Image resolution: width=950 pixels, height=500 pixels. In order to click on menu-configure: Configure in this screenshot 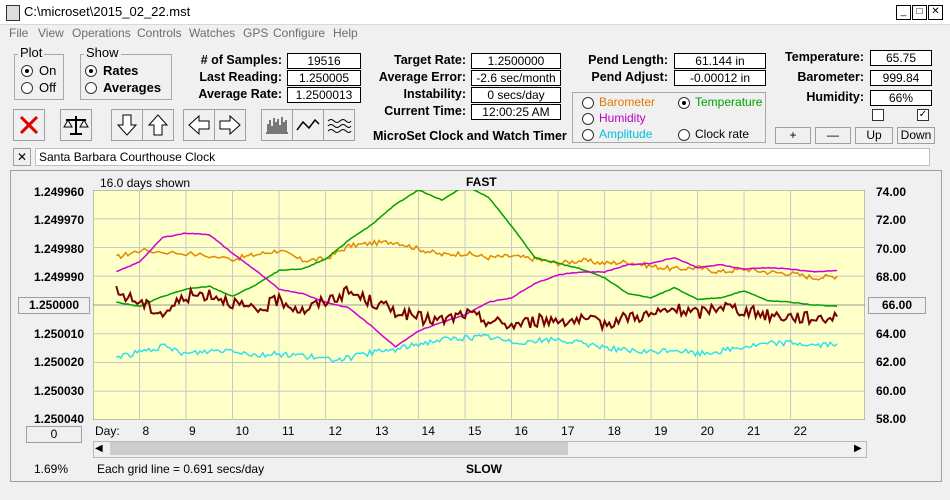, I will do `click(299, 33)`.